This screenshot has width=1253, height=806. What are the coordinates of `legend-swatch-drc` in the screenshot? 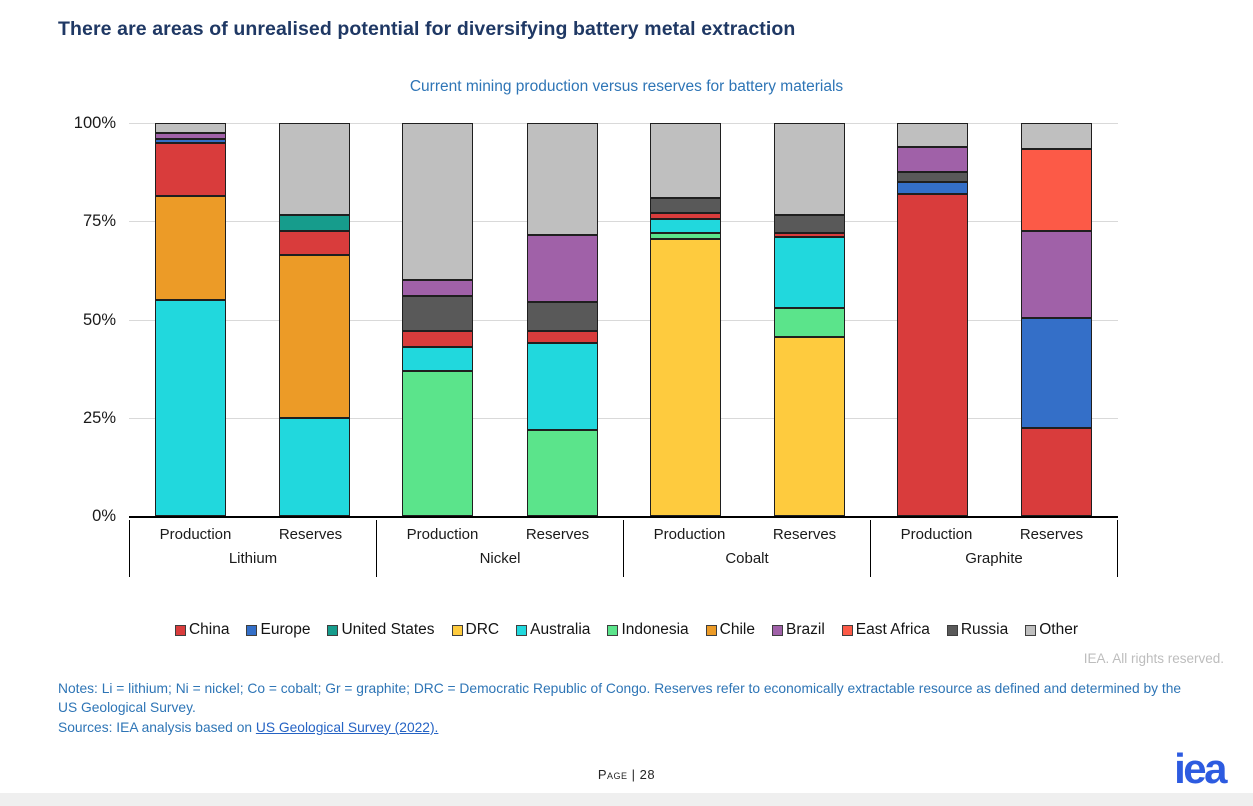 It's located at (457, 630).